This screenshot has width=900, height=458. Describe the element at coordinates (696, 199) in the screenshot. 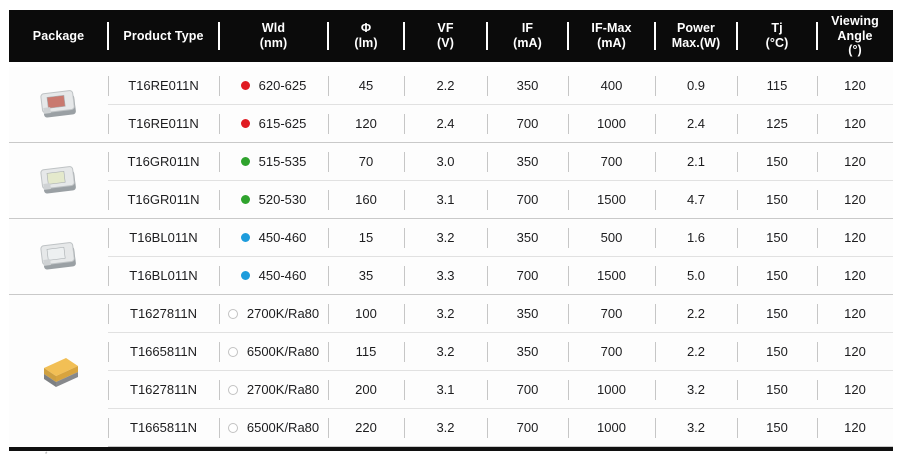

I see `power-max-cell: 4.7` at that location.